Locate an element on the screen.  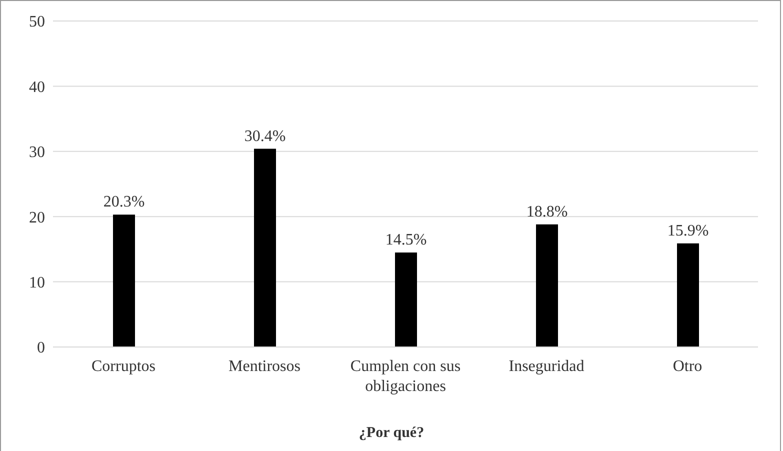
data-label: 14.5% is located at coordinates (406, 239).